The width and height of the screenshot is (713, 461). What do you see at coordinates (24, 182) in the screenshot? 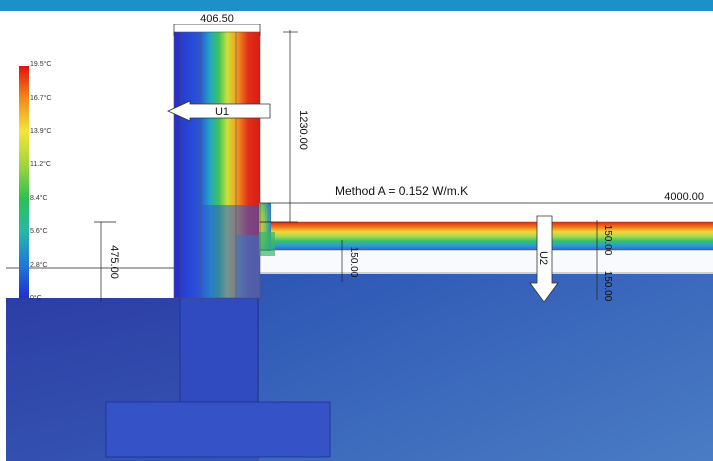
I see `temperature-legend-bar` at bounding box center [24, 182].